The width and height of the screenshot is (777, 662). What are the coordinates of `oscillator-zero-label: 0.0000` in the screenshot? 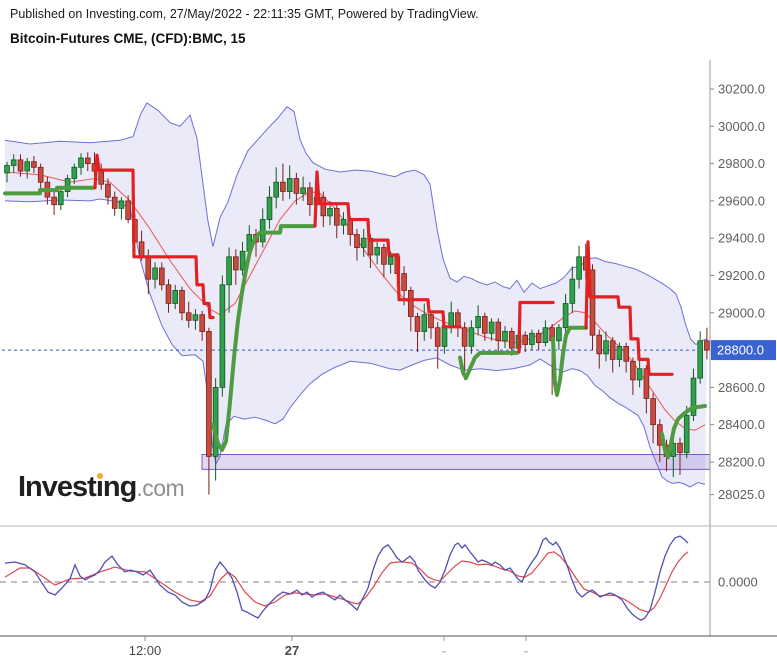 It's located at (738, 582).